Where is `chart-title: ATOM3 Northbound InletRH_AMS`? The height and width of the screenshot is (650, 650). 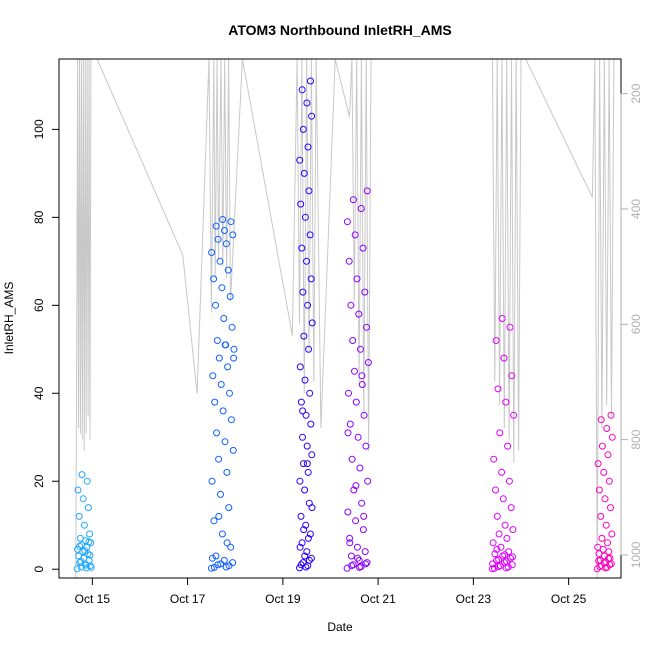 chart-title: ATOM3 Northbound InletRH_AMS is located at coordinates (339, 30).